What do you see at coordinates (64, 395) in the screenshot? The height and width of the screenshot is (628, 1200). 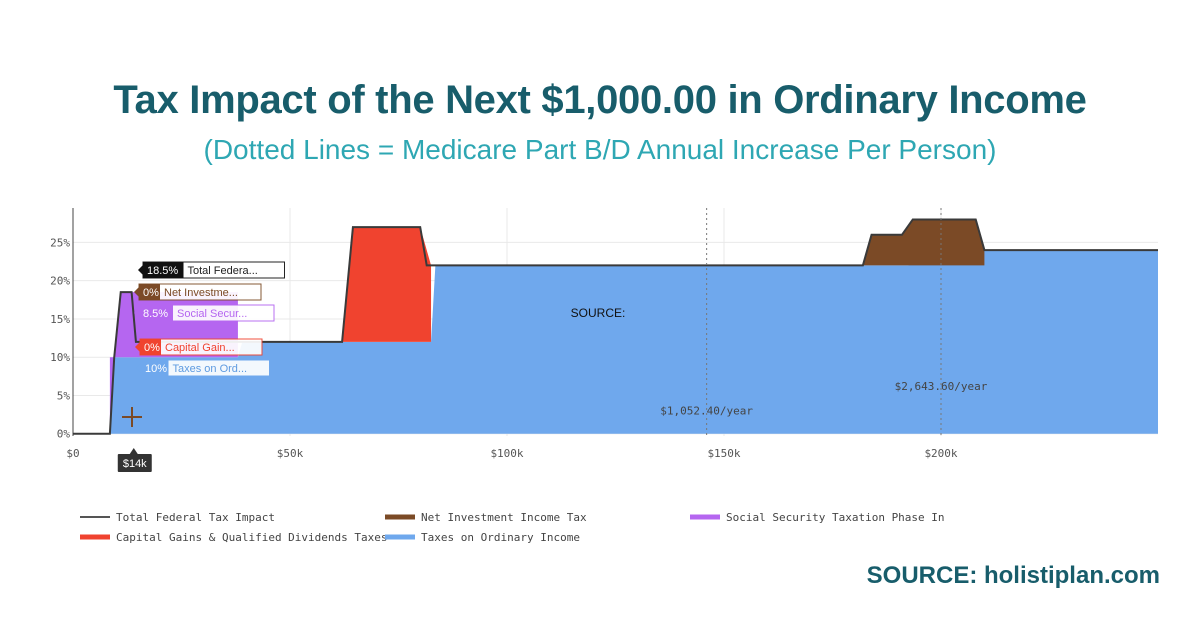 I see `y-tick-label: 5%` at bounding box center [64, 395].